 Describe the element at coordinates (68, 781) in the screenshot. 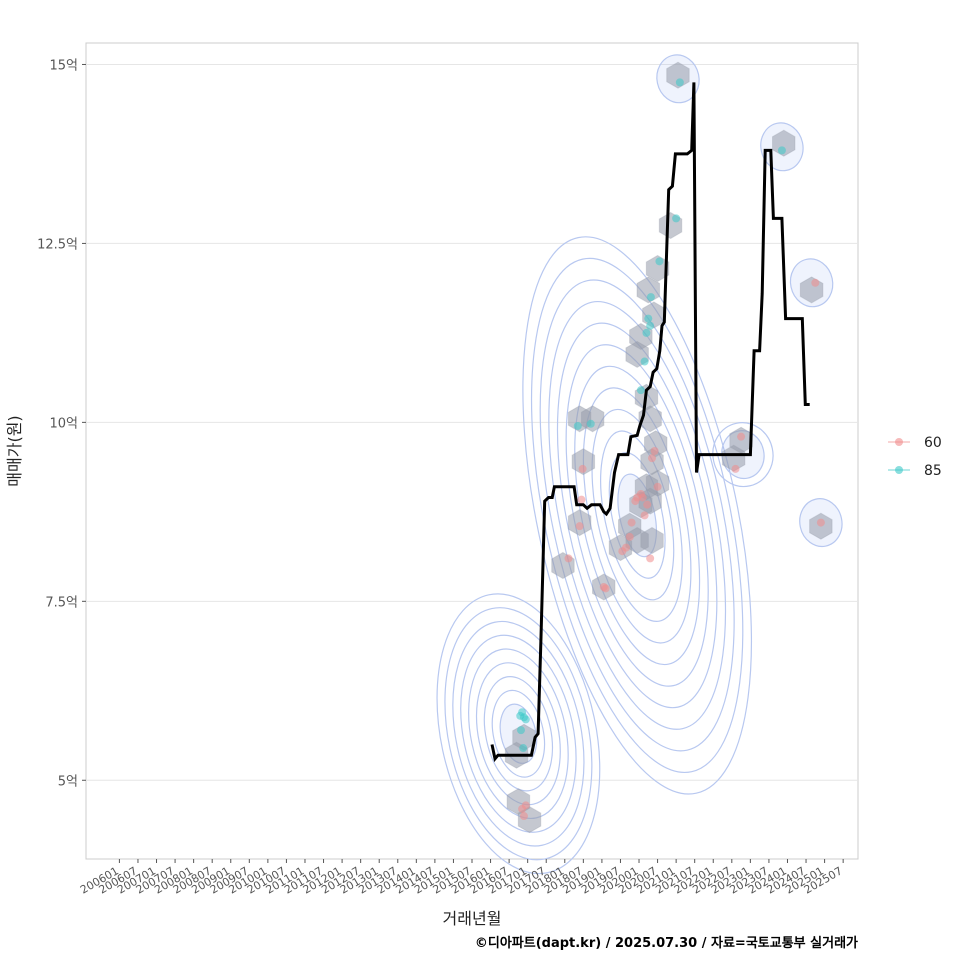

I see `y-tick-label: 5억` at that location.